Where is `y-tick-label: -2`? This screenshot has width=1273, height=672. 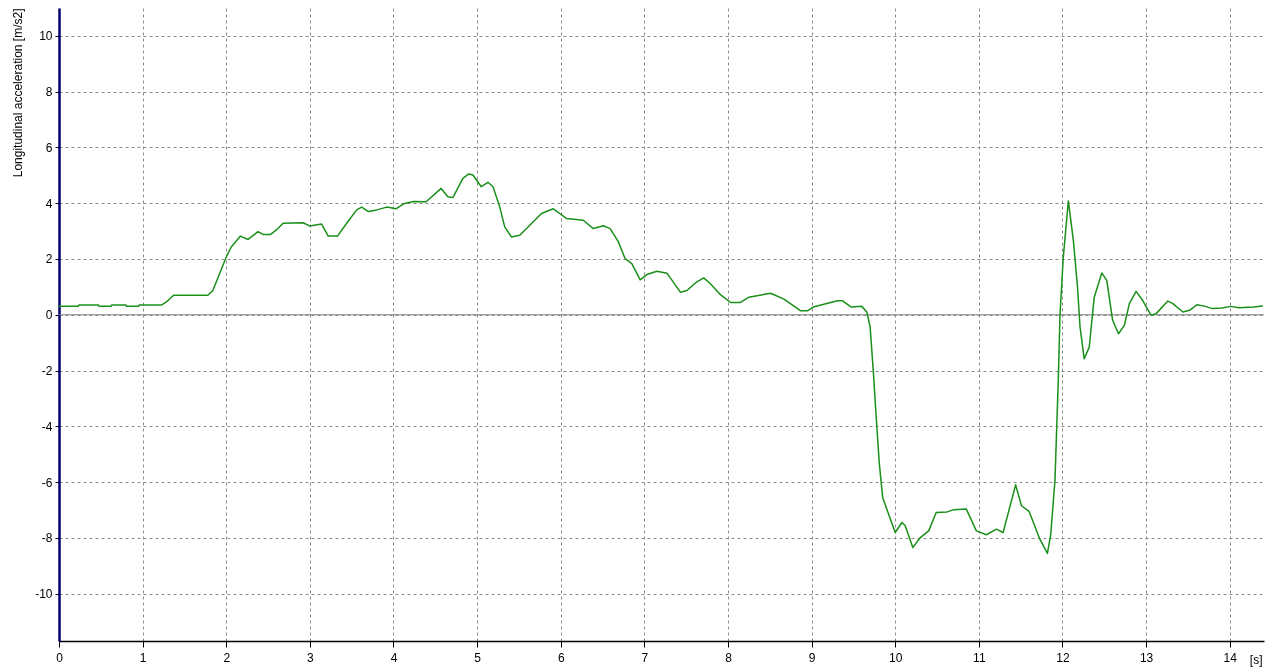
y-tick-label: -2 is located at coordinates (47, 371).